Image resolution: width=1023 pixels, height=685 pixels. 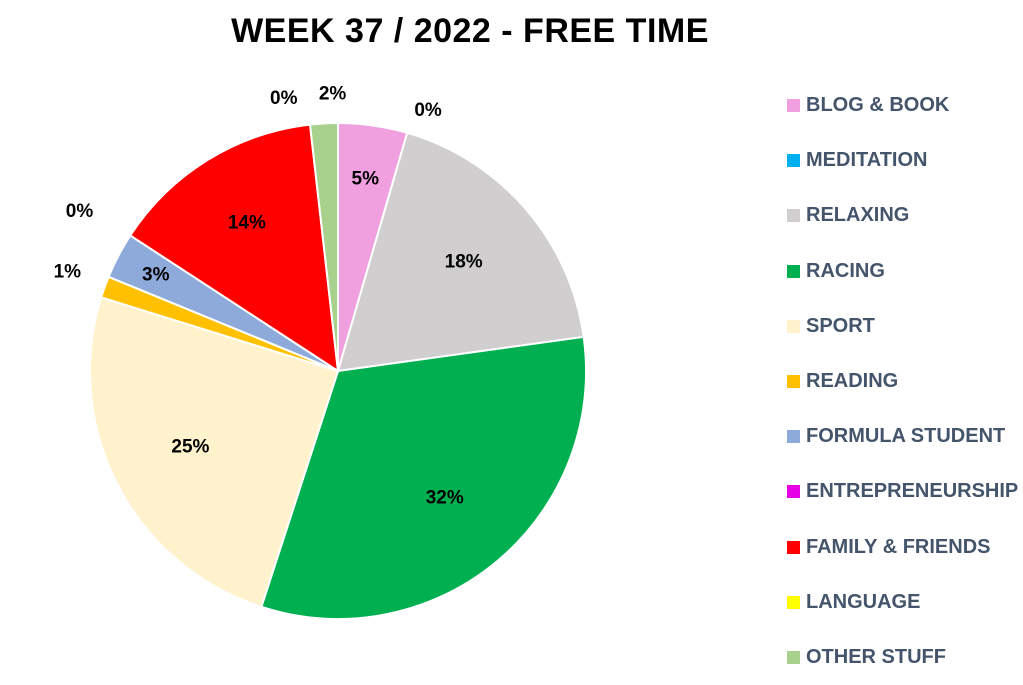 What do you see at coordinates (366, 179) in the screenshot?
I see `data-label-blog-and-book: 5%` at bounding box center [366, 179].